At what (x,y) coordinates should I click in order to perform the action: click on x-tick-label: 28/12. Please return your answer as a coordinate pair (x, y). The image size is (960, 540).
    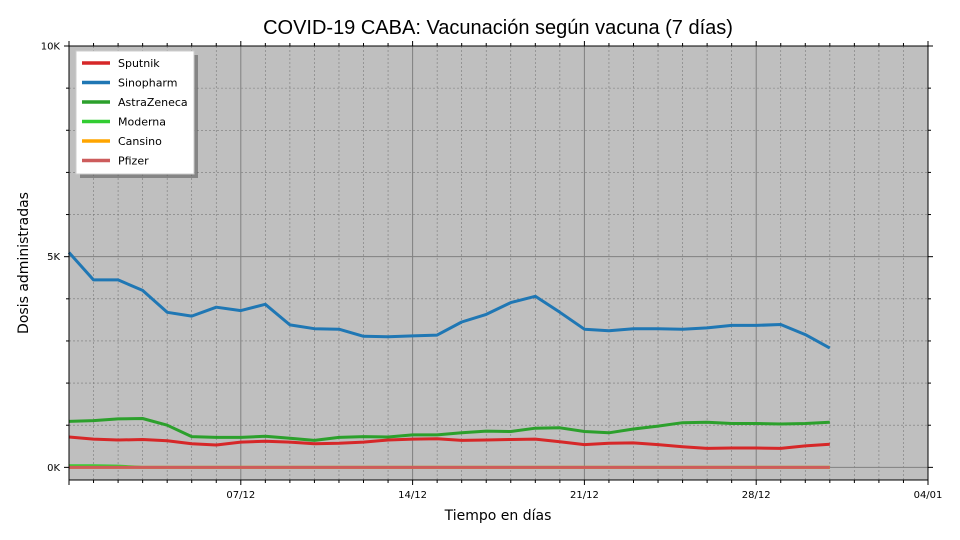
    Looking at the image, I should click on (756, 495).